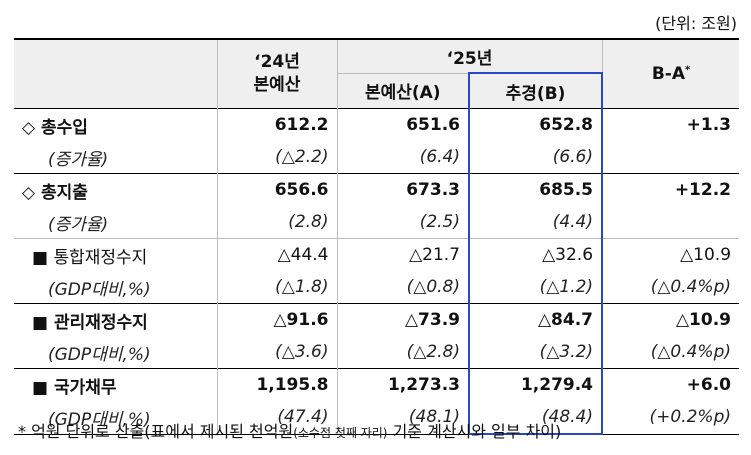 This screenshot has height=455, width=751. Describe the element at coordinates (115, 254) in the screenshot. I see `row-label: ■ 통합재정수지` at that location.